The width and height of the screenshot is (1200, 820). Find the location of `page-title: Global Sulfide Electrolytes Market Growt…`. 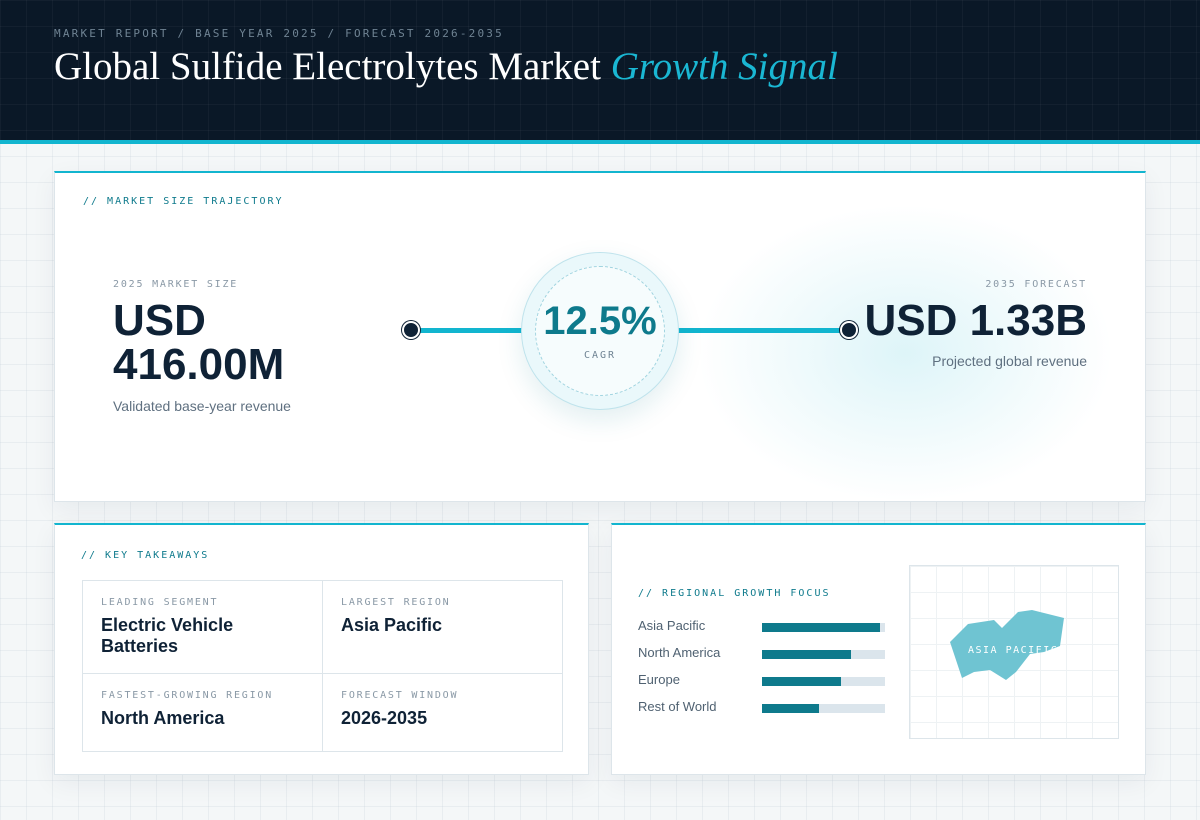

page-title: Global Sulfide Electrolytes Market Growt… is located at coordinates (446, 66).